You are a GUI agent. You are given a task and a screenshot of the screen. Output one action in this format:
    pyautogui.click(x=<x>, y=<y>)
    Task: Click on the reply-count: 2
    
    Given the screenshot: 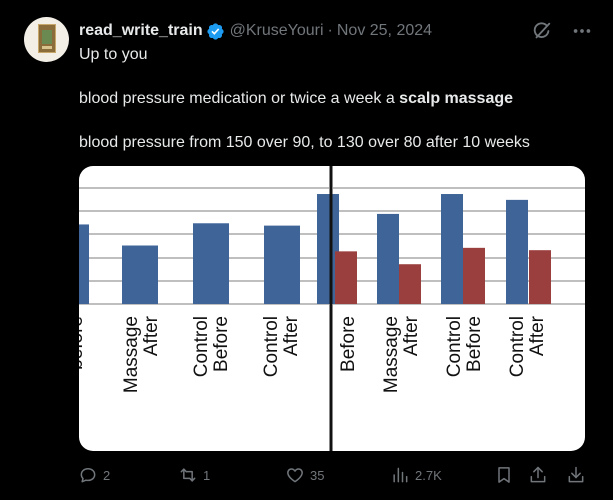 What is the action you would take?
    pyautogui.click(x=107, y=475)
    